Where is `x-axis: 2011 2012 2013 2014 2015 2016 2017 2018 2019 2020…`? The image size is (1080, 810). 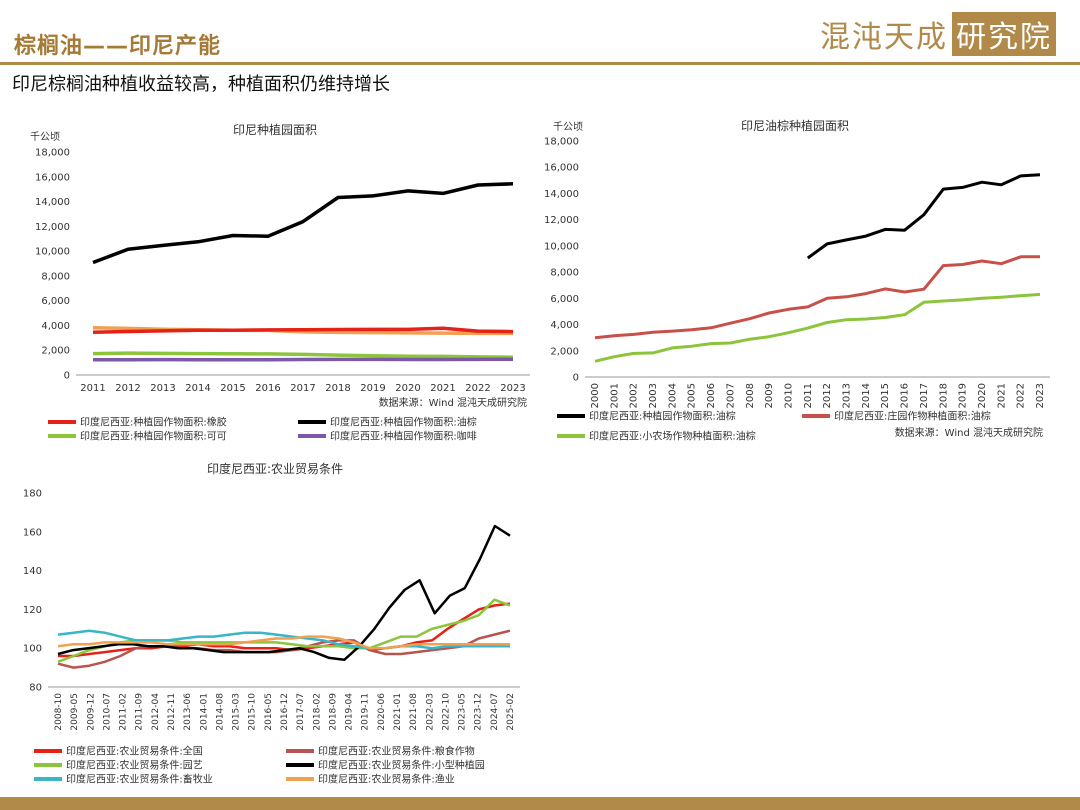
x-axis: 2011 2012 2013 2014 2015 2016 2017 2018 2019 2020… is located at coordinates (303, 384).